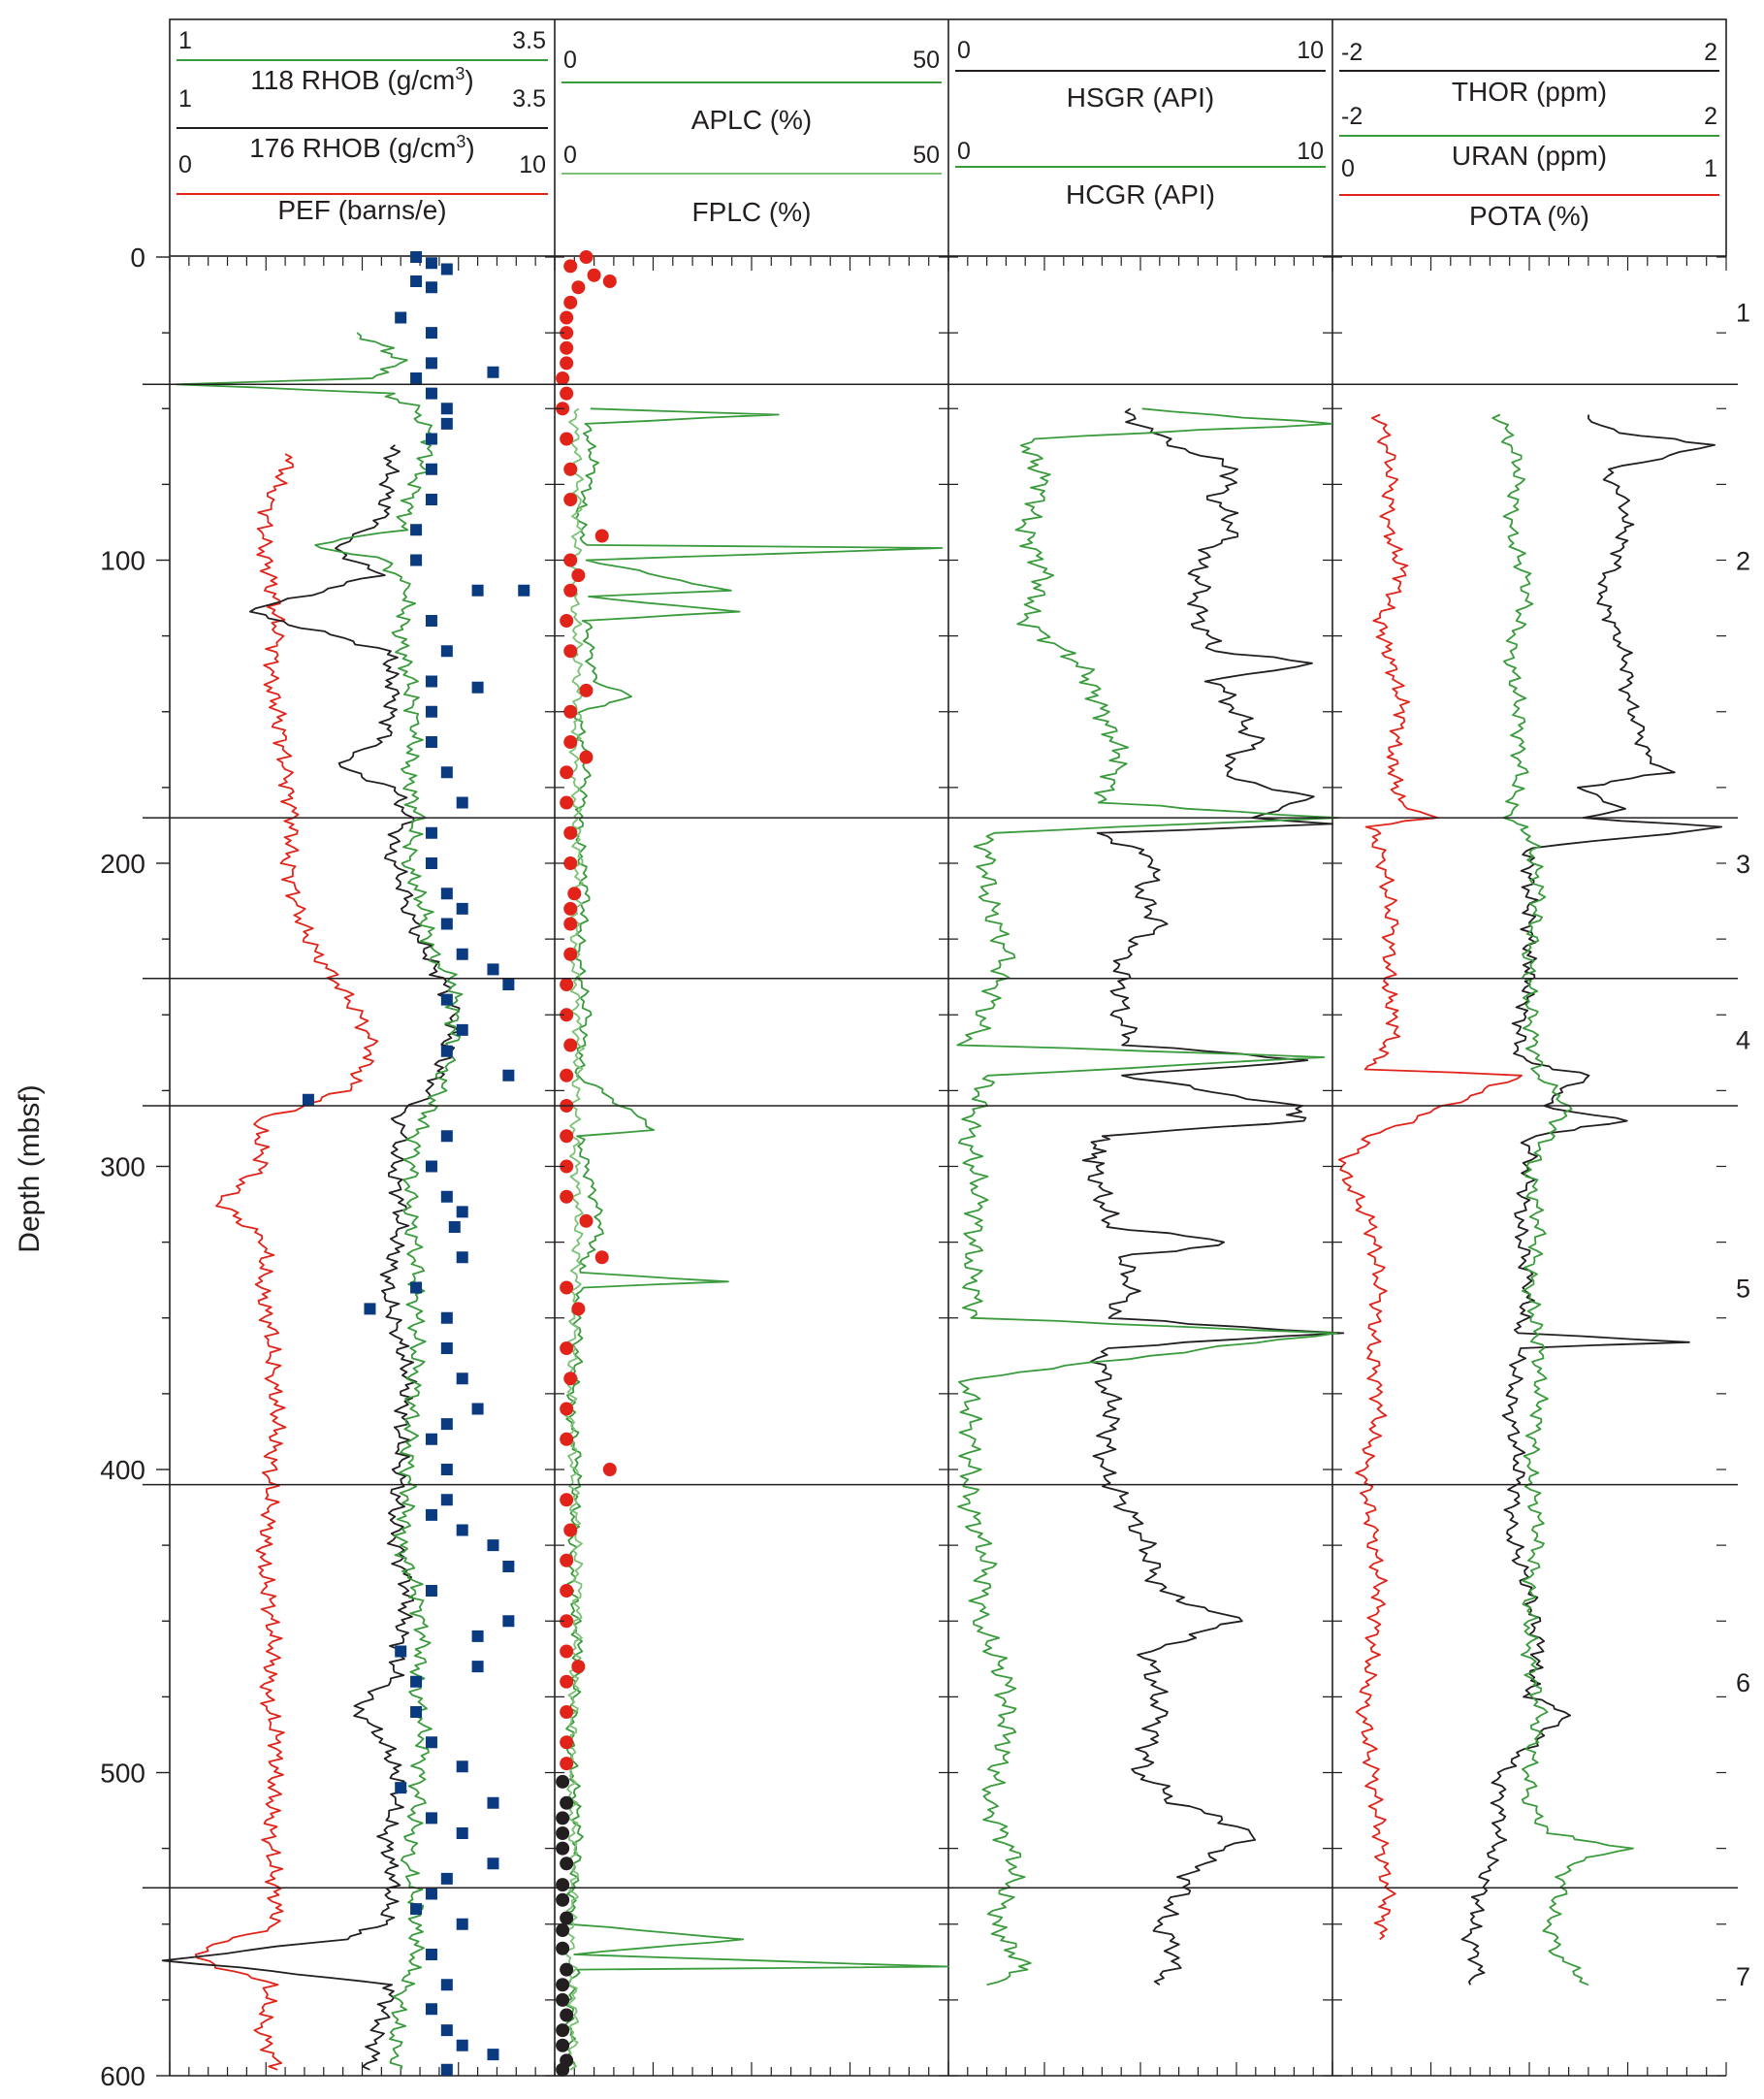  What do you see at coordinates (1710, 168) in the screenshot?
I see `curve-max-label: 1` at bounding box center [1710, 168].